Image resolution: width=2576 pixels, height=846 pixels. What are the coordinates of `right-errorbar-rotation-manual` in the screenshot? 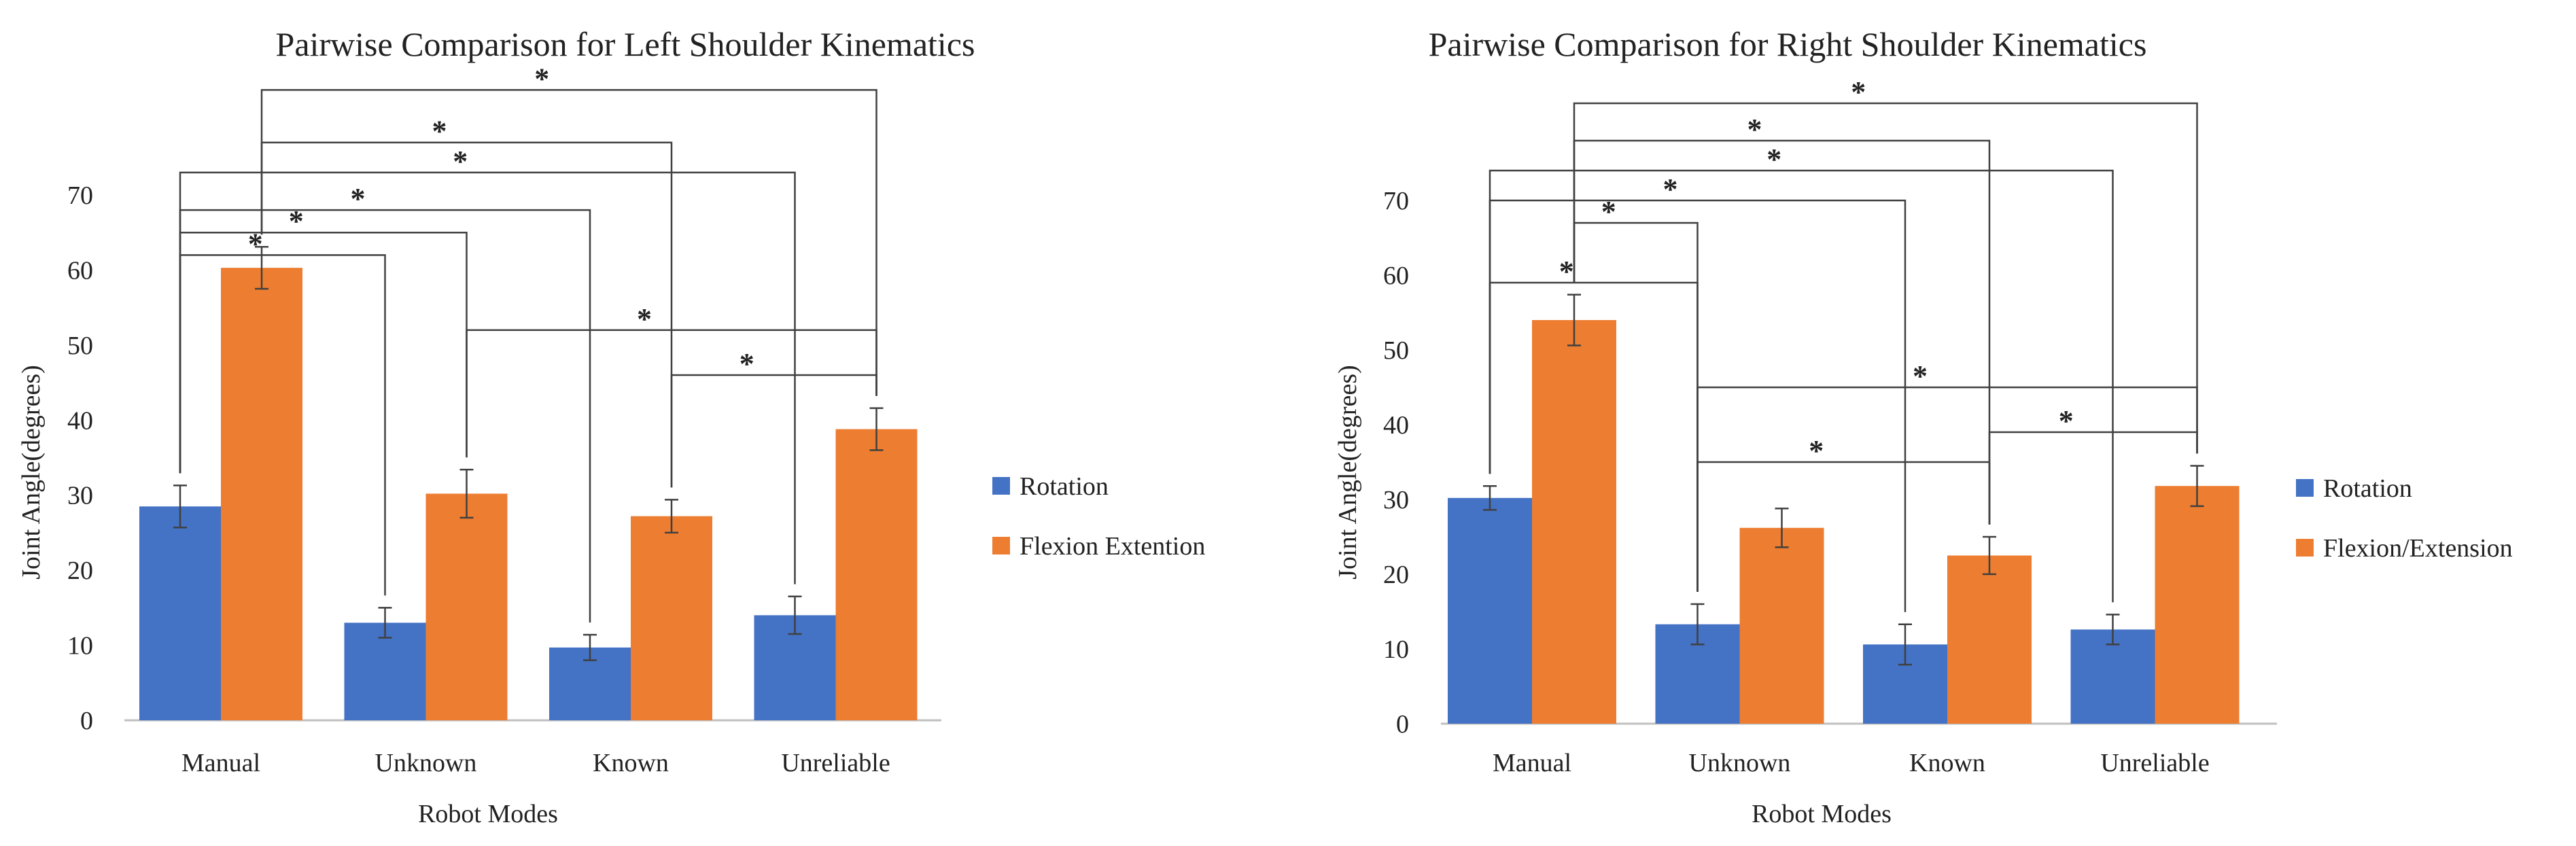 It's located at (1490, 497).